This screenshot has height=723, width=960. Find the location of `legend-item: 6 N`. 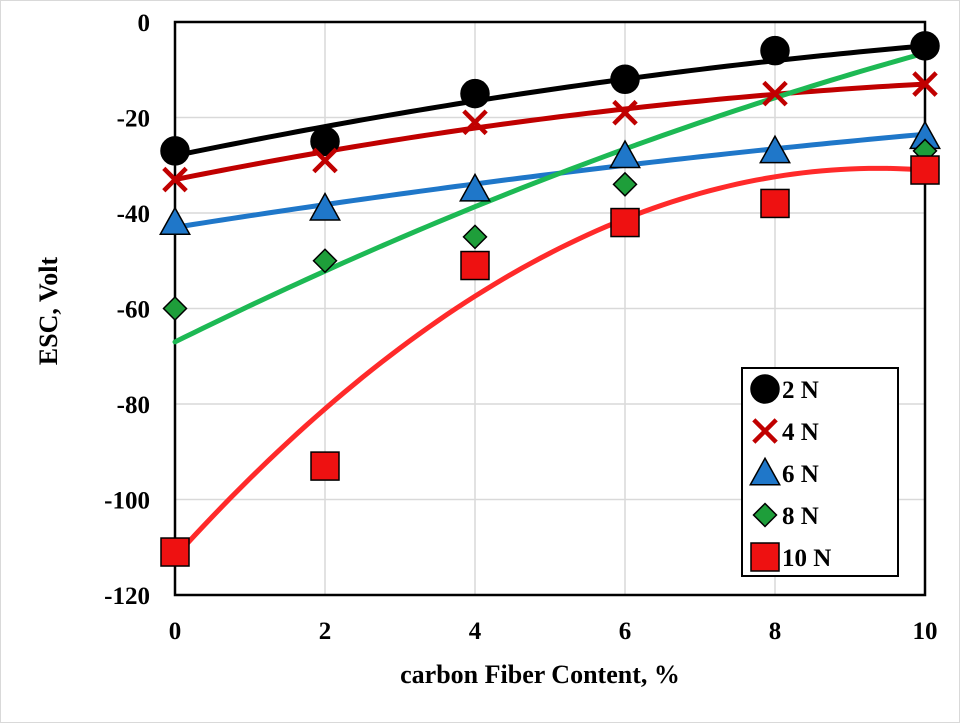

legend-item: 6 N is located at coordinates (784, 472).